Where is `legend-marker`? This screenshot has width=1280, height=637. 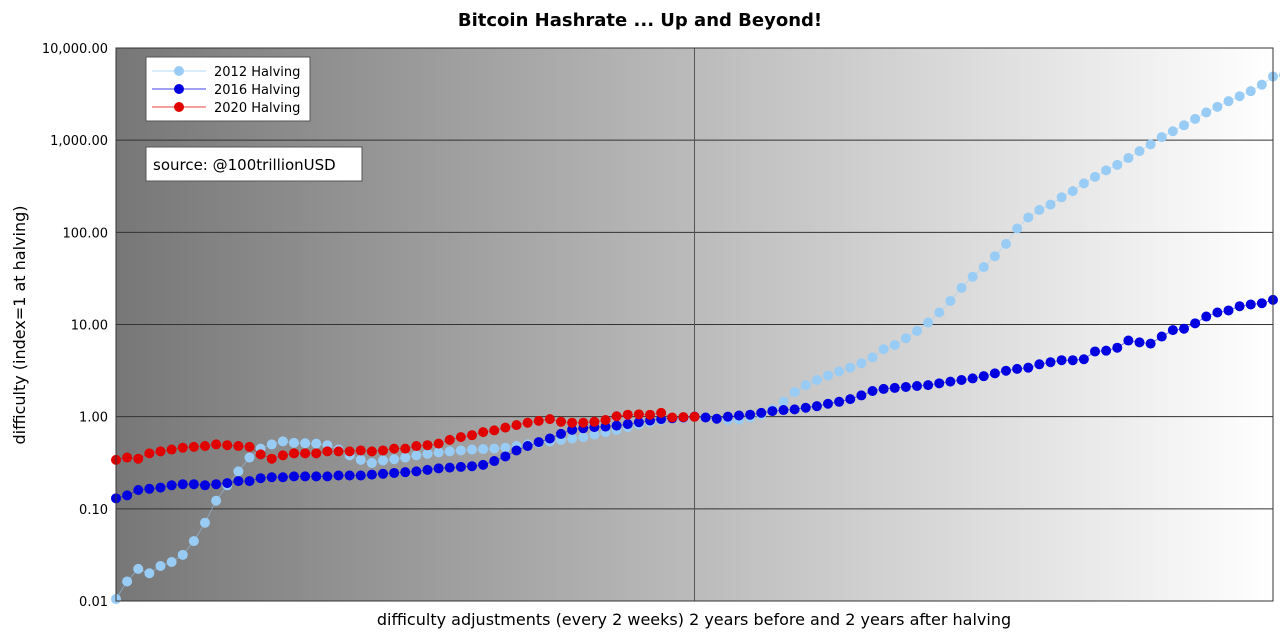
legend-marker is located at coordinates (179, 107).